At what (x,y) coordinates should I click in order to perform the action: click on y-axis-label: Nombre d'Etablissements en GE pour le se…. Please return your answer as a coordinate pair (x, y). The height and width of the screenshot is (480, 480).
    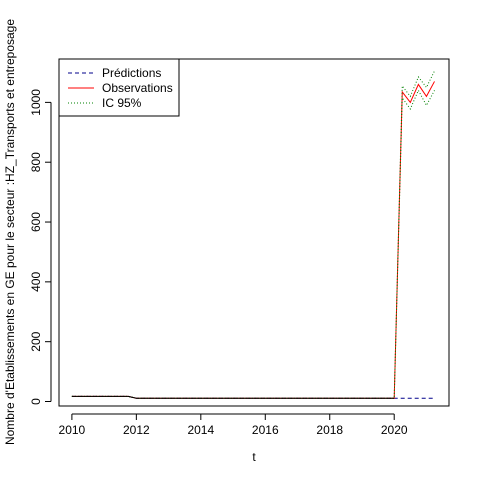
    Looking at the image, I should click on (10, 232).